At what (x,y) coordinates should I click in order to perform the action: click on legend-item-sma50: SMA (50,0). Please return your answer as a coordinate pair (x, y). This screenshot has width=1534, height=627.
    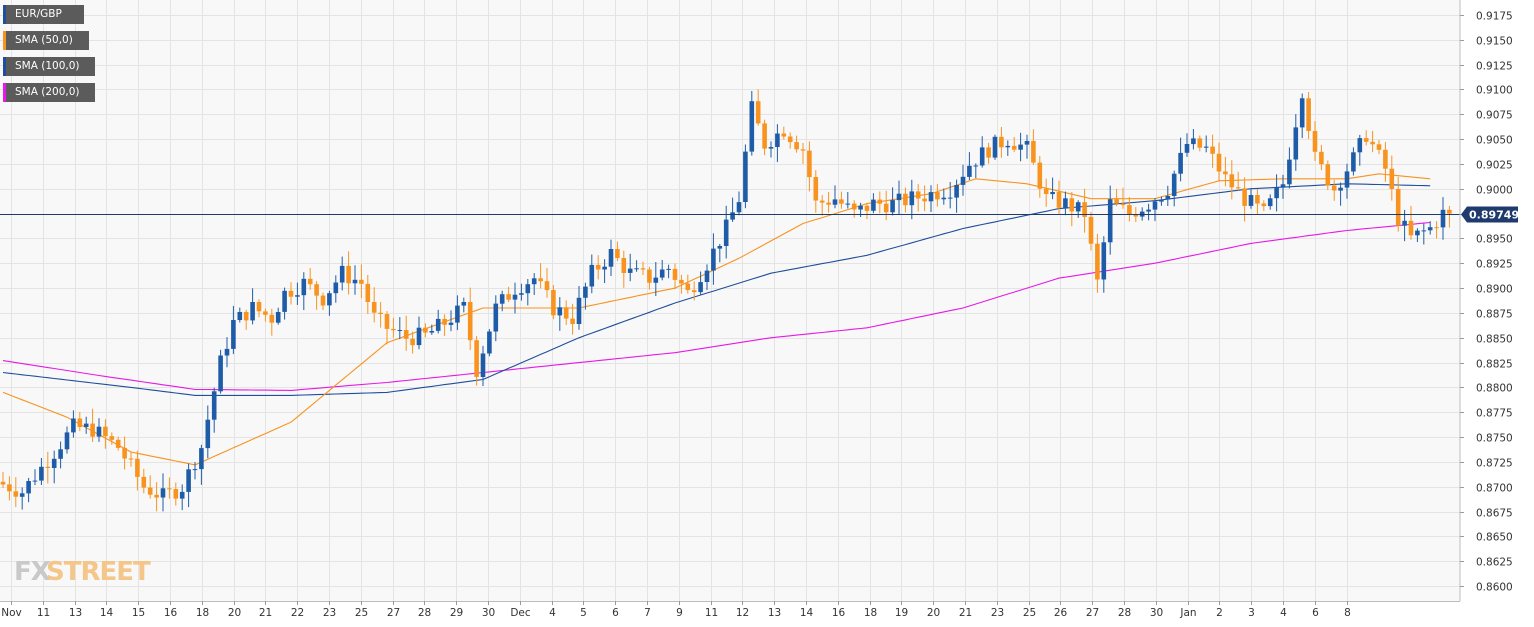
    Looking at the image, I should click on (46, 40).